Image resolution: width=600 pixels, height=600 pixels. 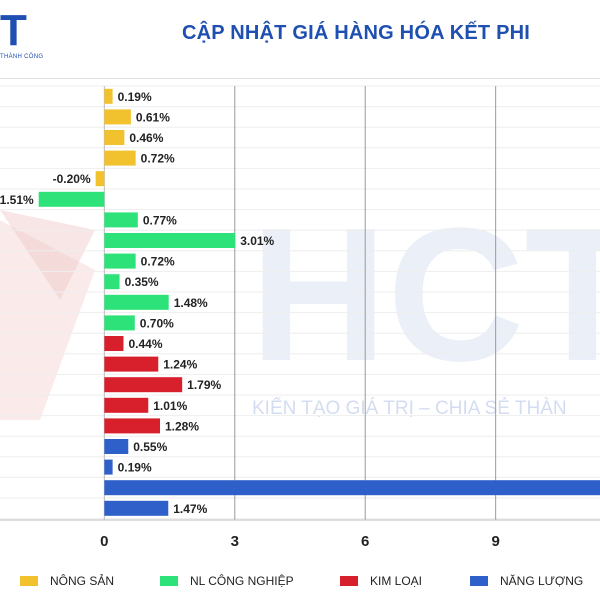 I want to click on legend: NÔNG SẢN NL CÔNG NGHIỆP KIM LOẠI NĂNG LƯỢNG, so click(x=300, y=584).